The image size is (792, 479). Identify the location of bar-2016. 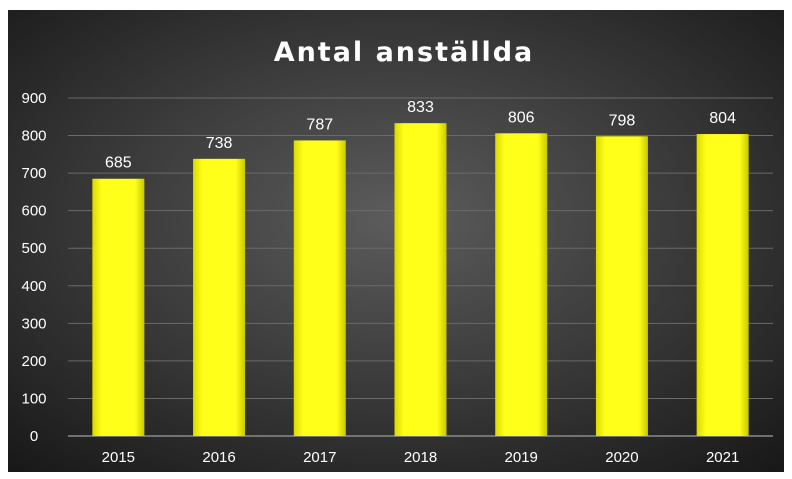
(219, 297).